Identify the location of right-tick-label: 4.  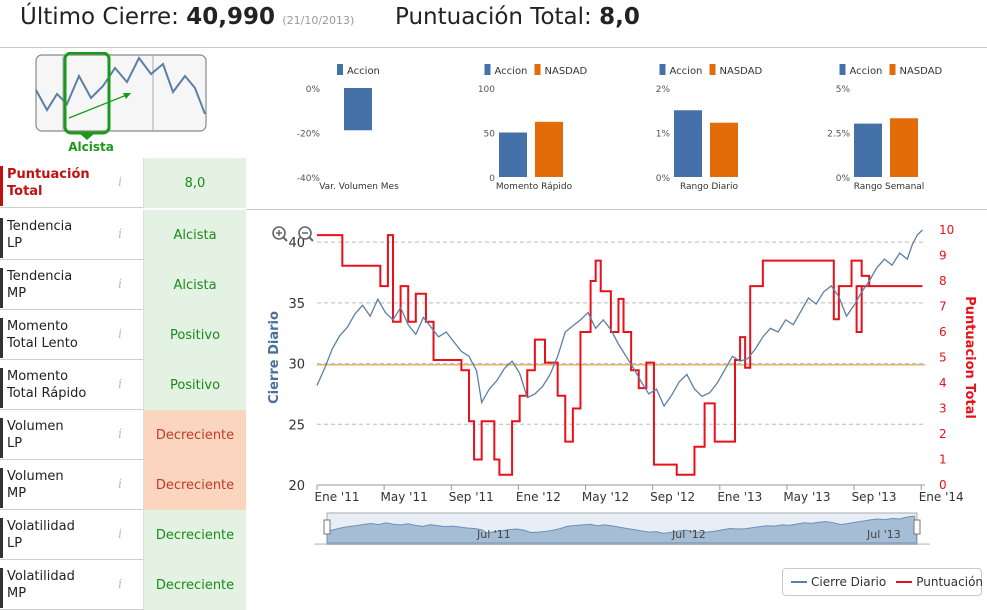
(943, 383).